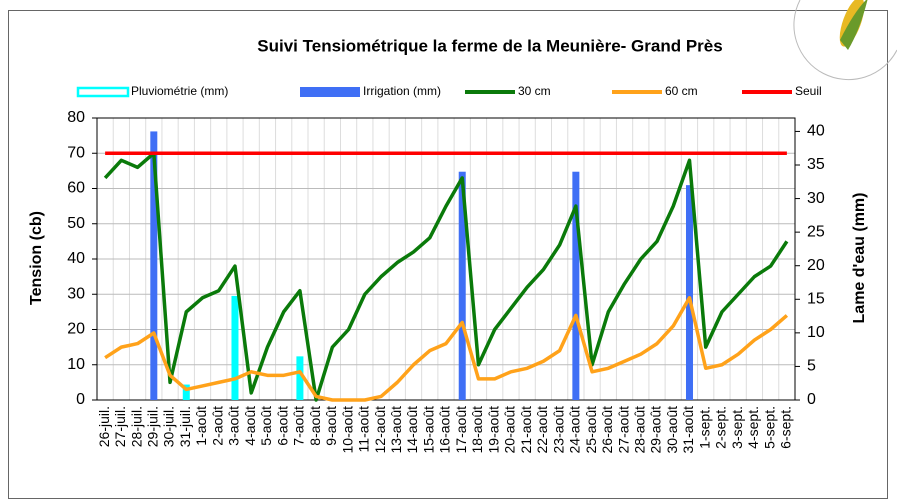  Describe the element at coordinates (786, 427) in the screenshot. I see `x-tick-label: 6-sept.` at that location.